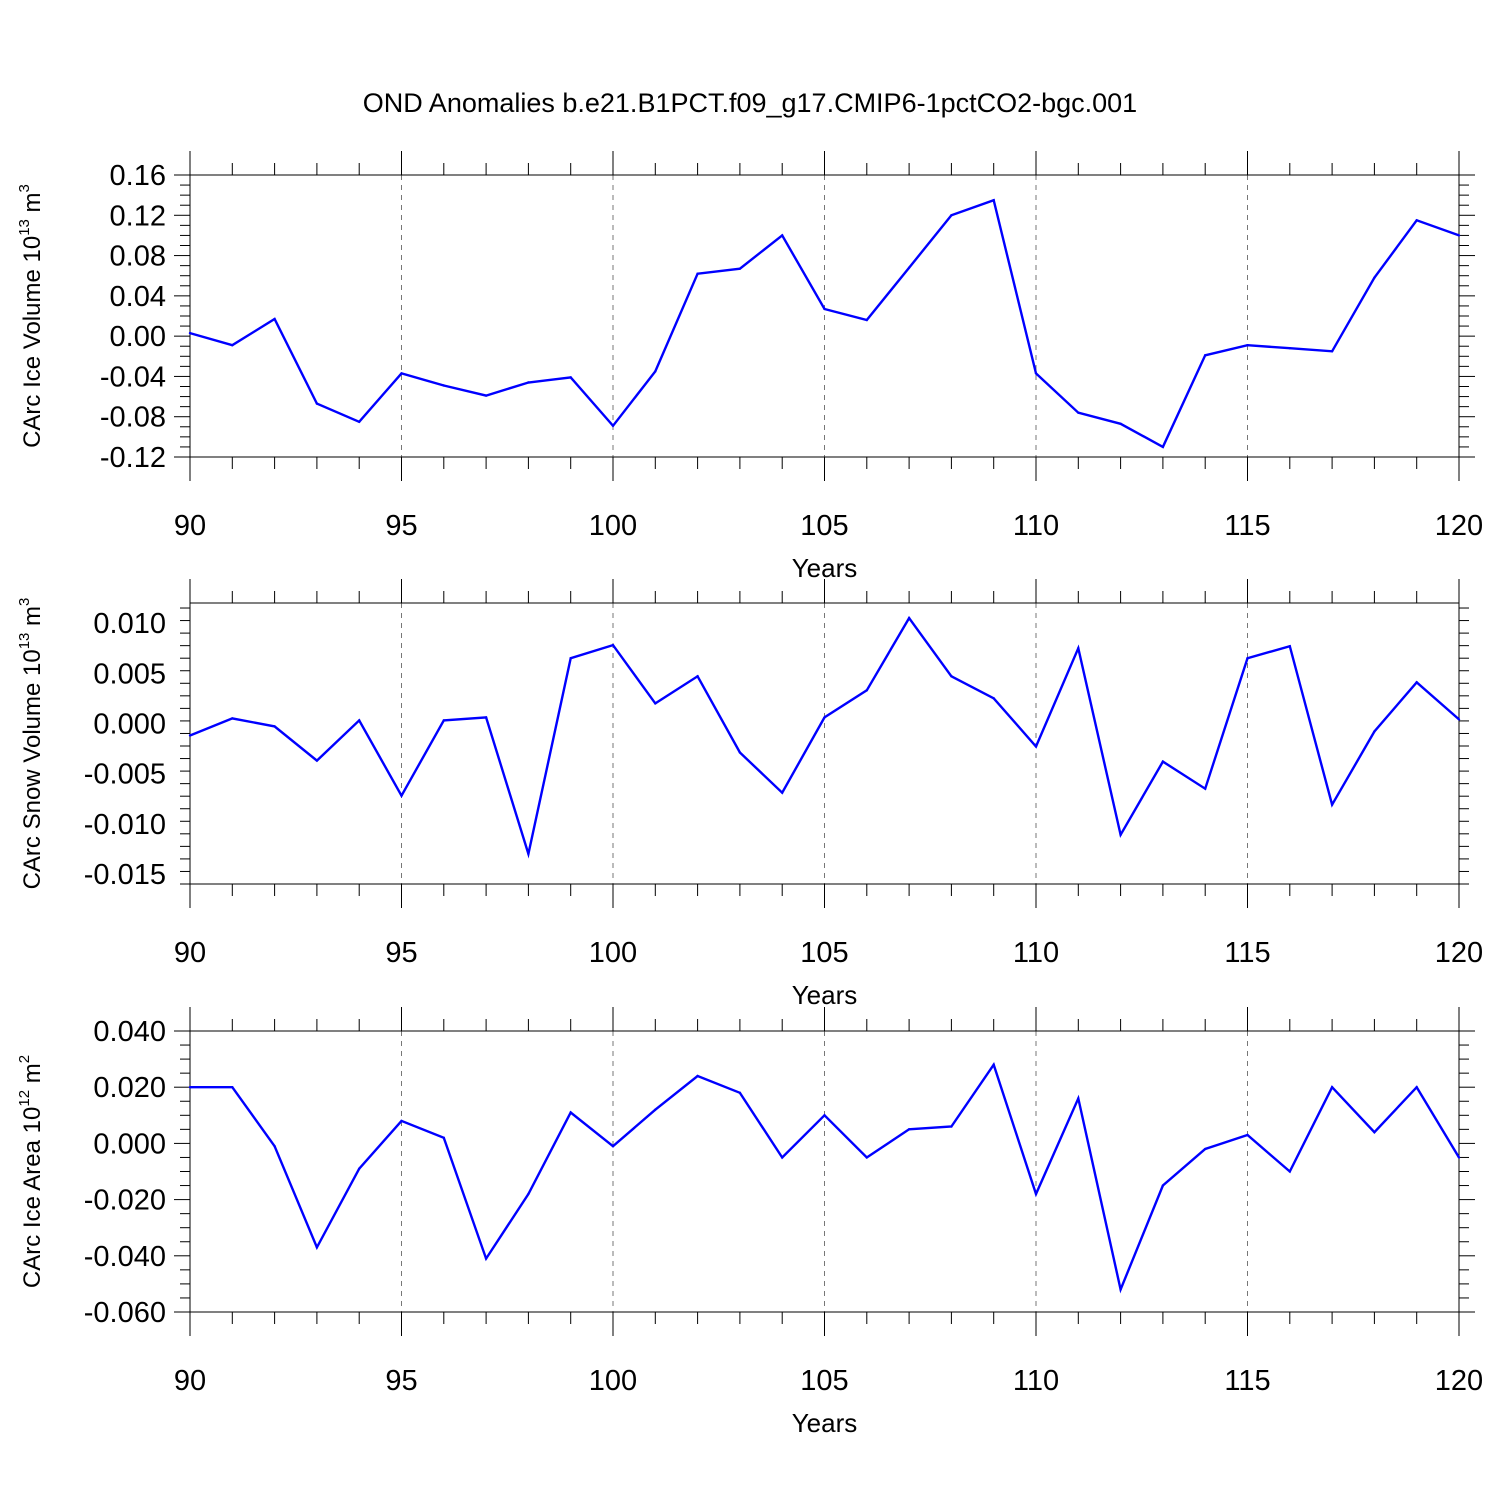  I want to click on y-axis-label-exponent: 12, so click(24, 1098).